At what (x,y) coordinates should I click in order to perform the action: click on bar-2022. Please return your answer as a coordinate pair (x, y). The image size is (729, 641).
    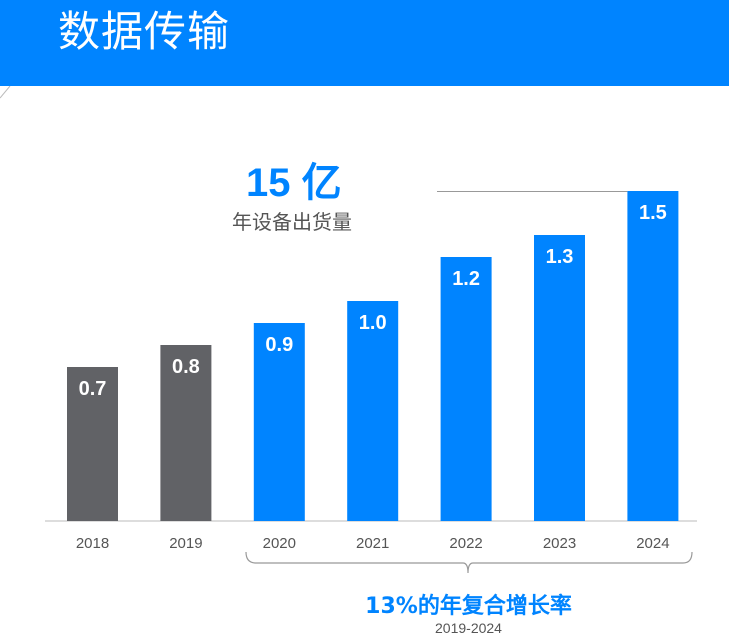
    Looking at the image, I should click on (466, 389).